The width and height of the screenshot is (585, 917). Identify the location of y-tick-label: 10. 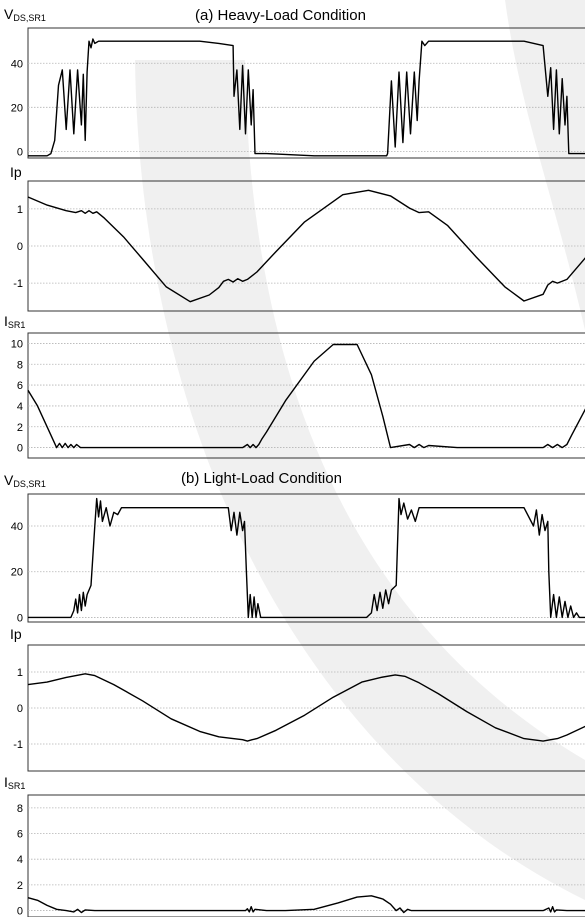
(17, 344).